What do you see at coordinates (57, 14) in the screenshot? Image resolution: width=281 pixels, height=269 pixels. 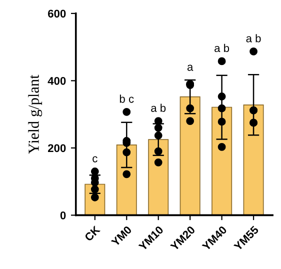 I see `y-tick-label: 600` at bounding box center [57, 14].